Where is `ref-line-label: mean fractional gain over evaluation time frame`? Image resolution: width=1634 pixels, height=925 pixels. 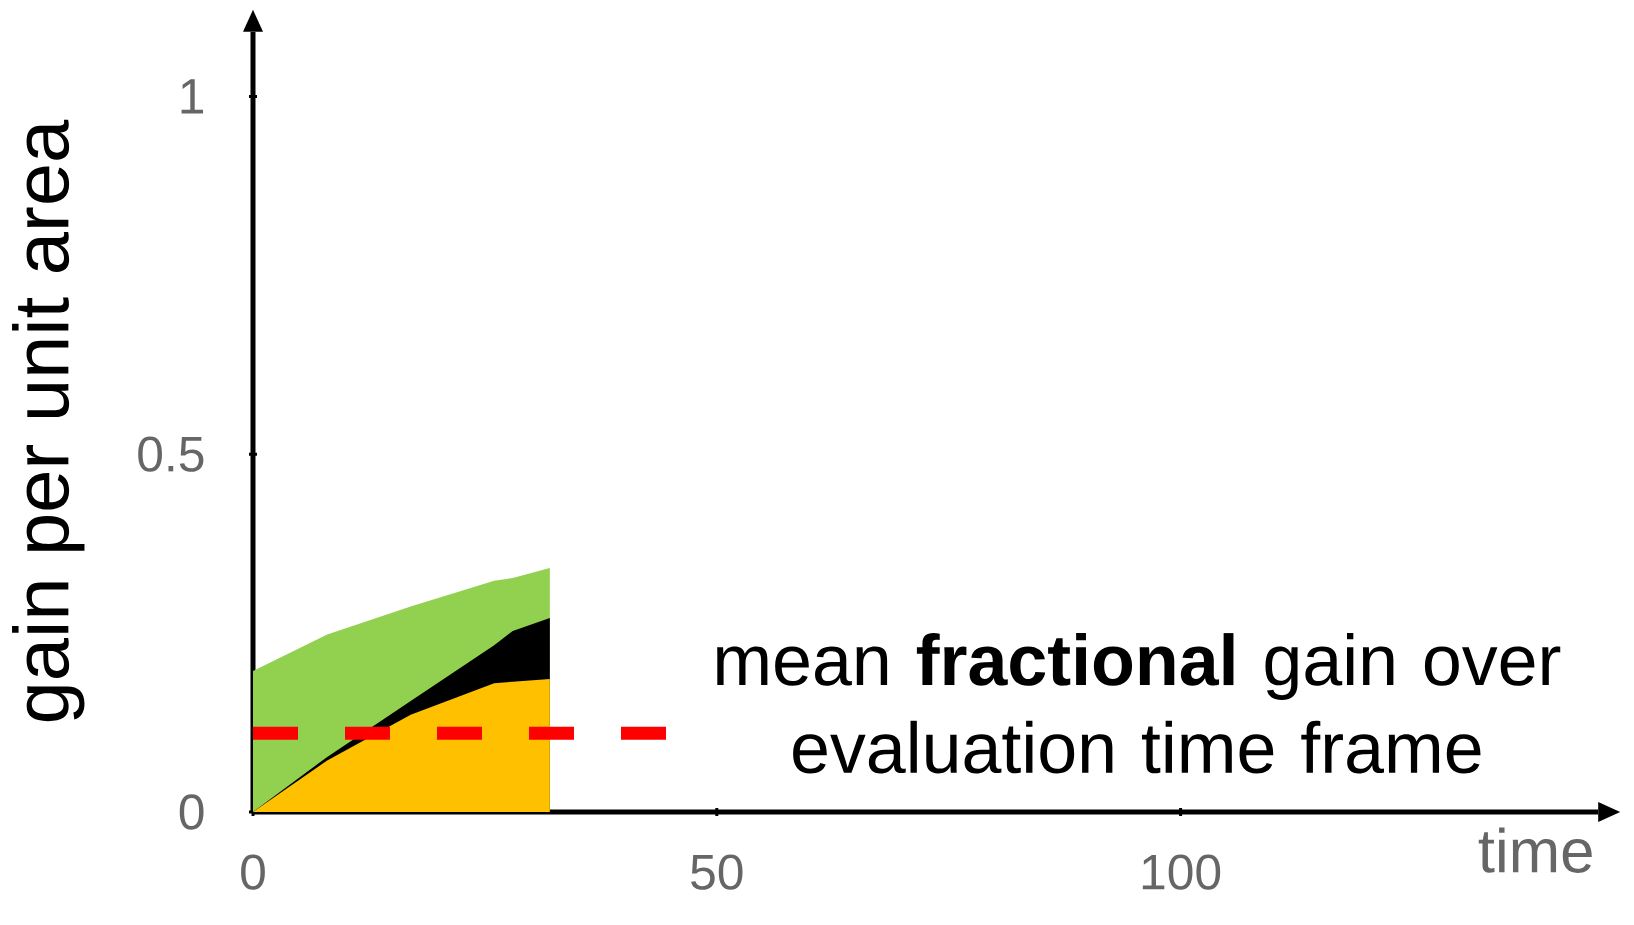
ref-line-label: mean fractional gain over evaluation time frame is located at coordinates (1139, 703).